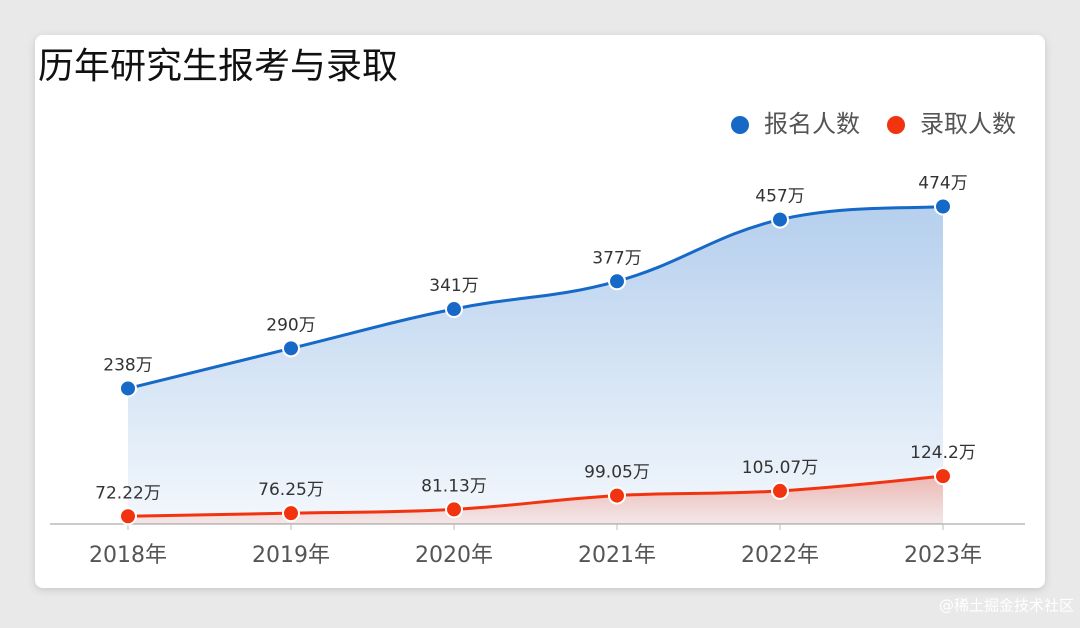 The height and width of the screenshot is (628, 1080). Describe the element at coordinates (617, 473) in the screenshot. I see `data-label: 99.05万` at that location.